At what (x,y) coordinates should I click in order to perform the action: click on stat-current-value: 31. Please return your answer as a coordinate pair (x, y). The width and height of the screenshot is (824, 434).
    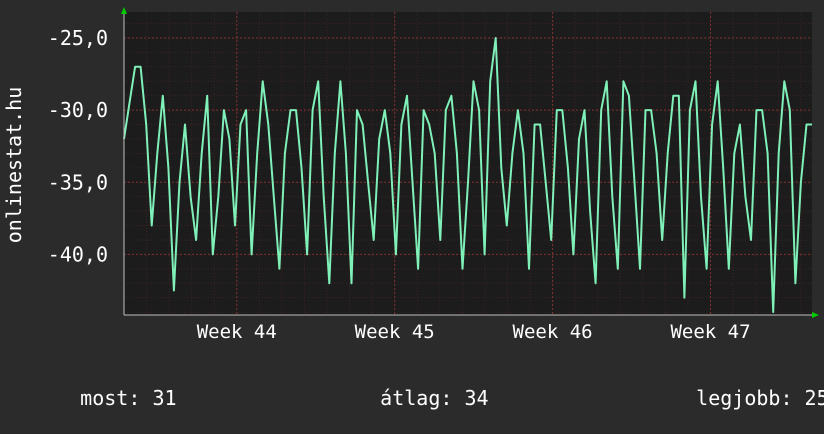
    Looking at the image, I should click on (164, 398).